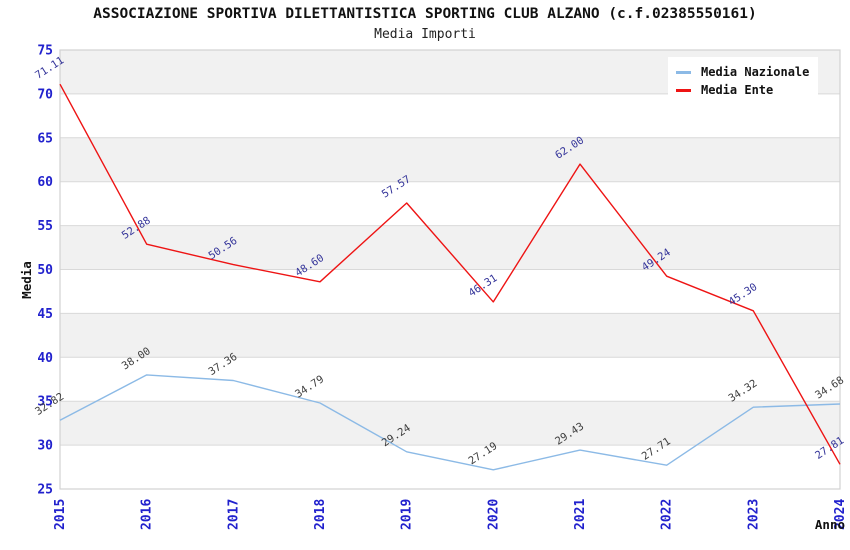 This screenshot has width=850, height=550. Describe the element at coordinates (26, 280) in the screenshot. I see `y-axis-title: Media` at that location.